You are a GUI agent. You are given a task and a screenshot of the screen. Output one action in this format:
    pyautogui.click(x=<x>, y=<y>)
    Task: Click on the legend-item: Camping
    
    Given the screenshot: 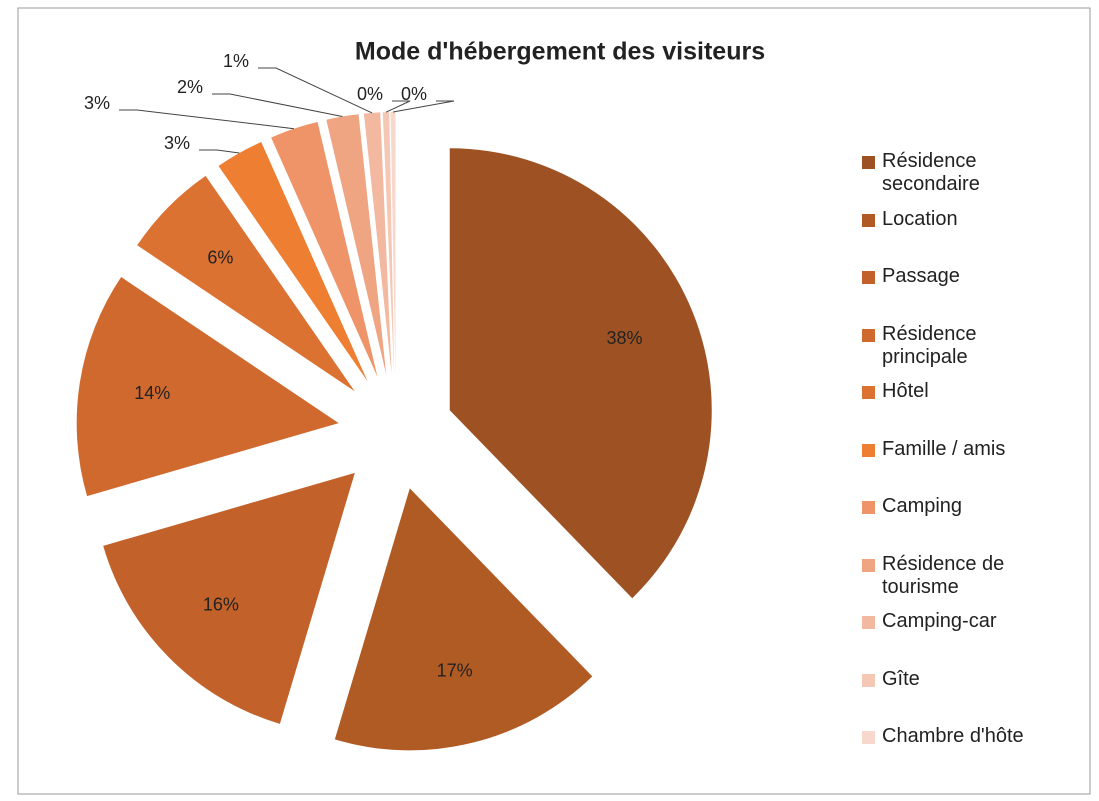 What is the action you would take?
    pyautogui.click(x=962, y=524)
    